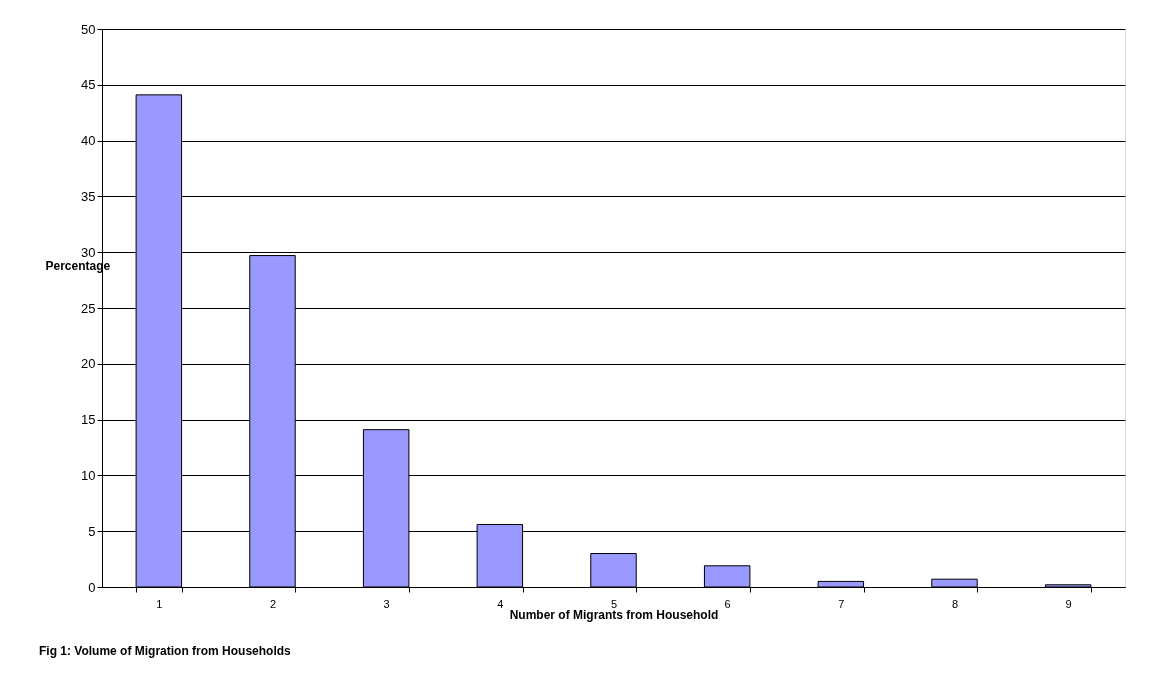  What do you see at coordinates (88, 29) in the screenshot?
I see `y-tick-label: 50` at bounding box center [88, 29].